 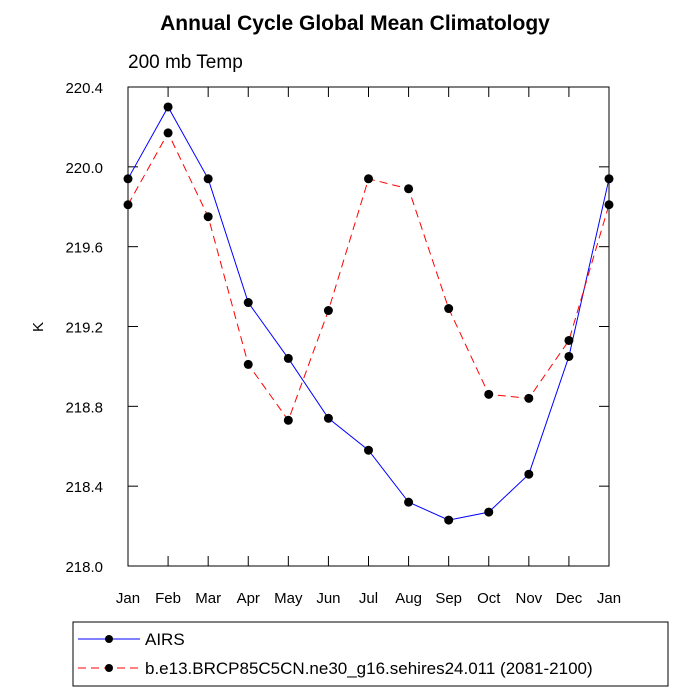 What do you see at coordinates (84, 487) in the screenshot?
I see `y-tick-label: 218.4` at bounding box center [84, 487].